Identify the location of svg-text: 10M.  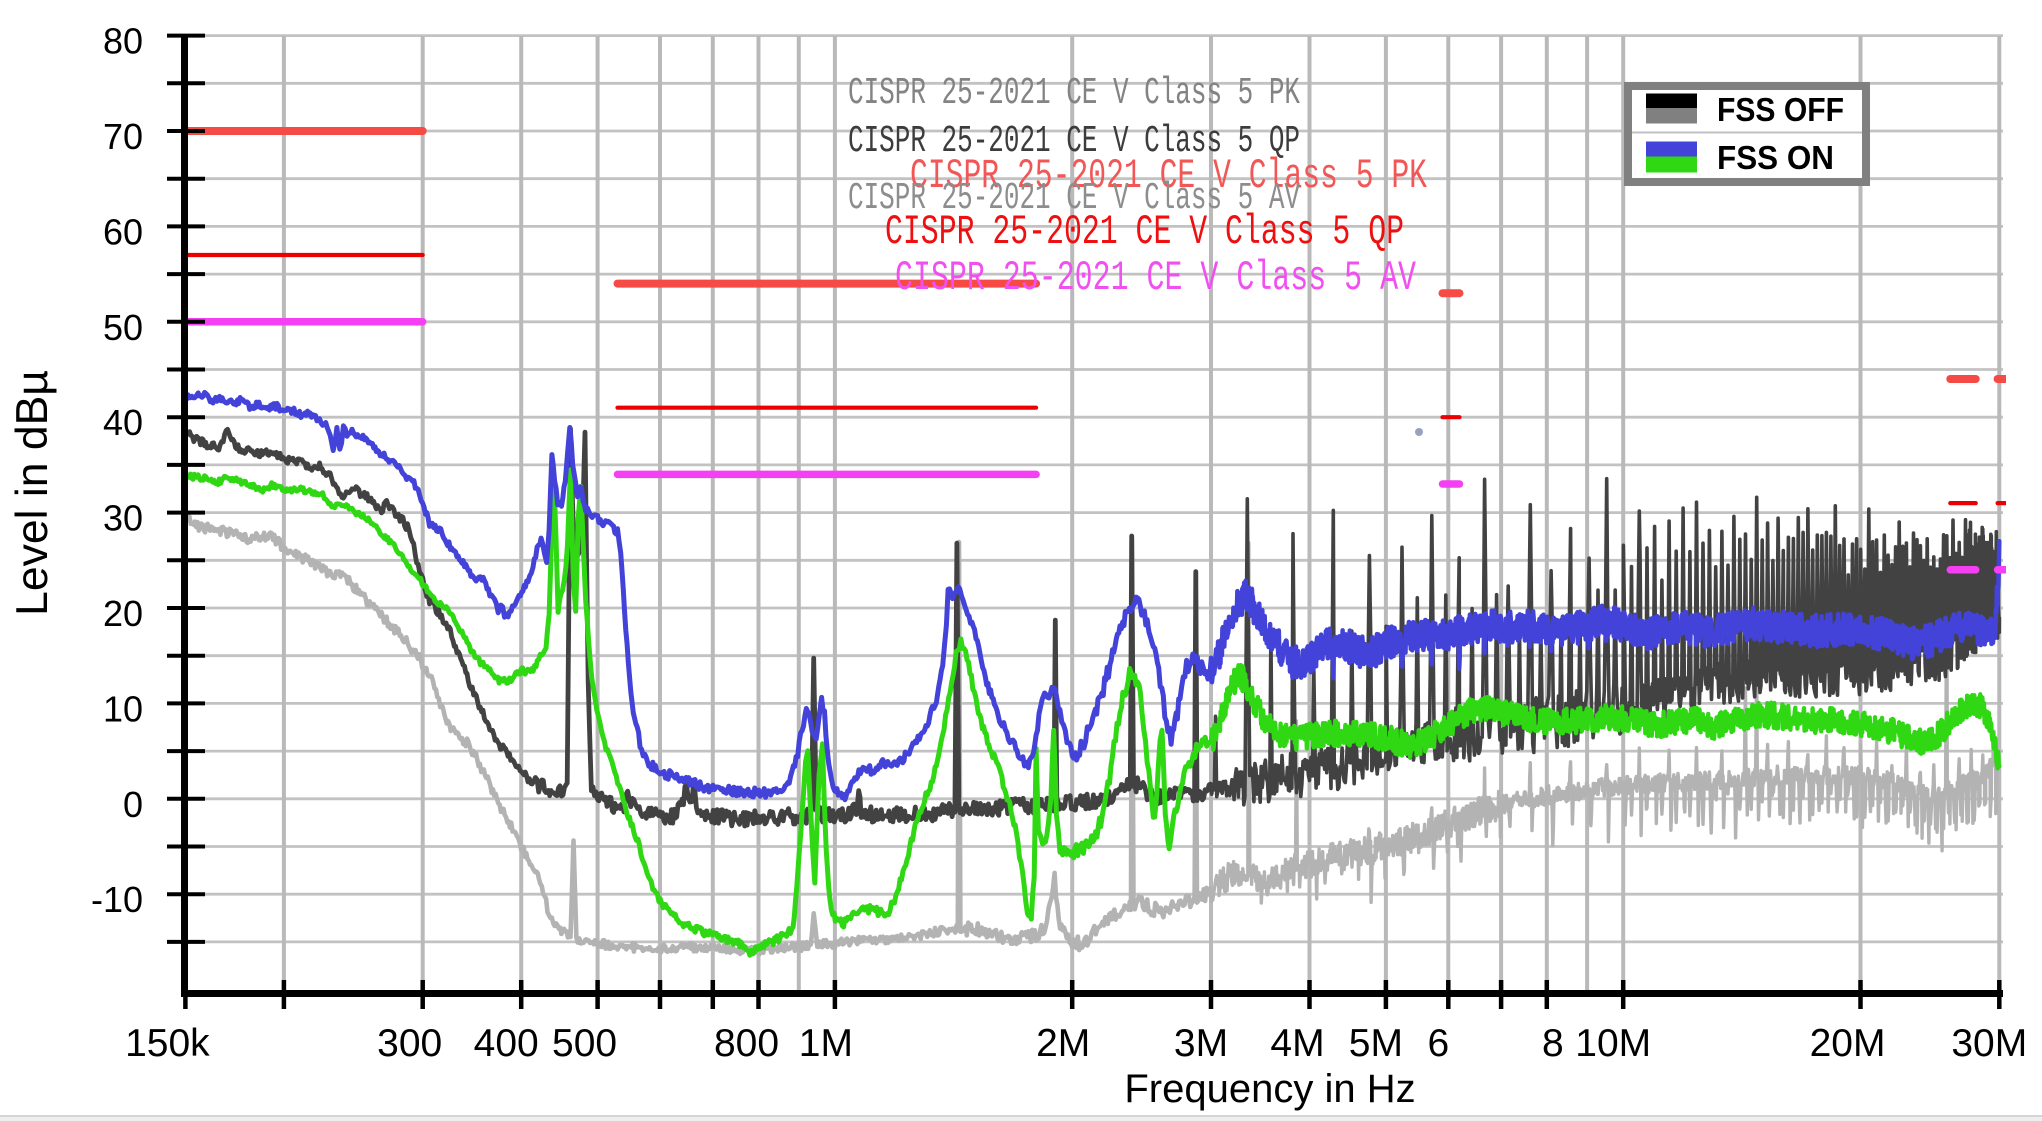
(1613, 1043).